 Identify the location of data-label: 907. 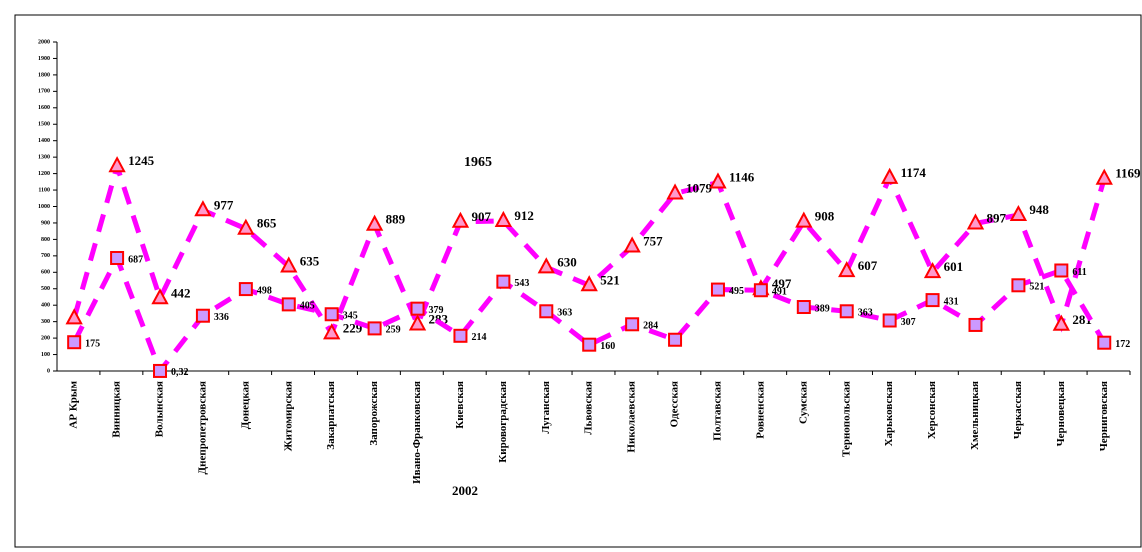
(481, 216).